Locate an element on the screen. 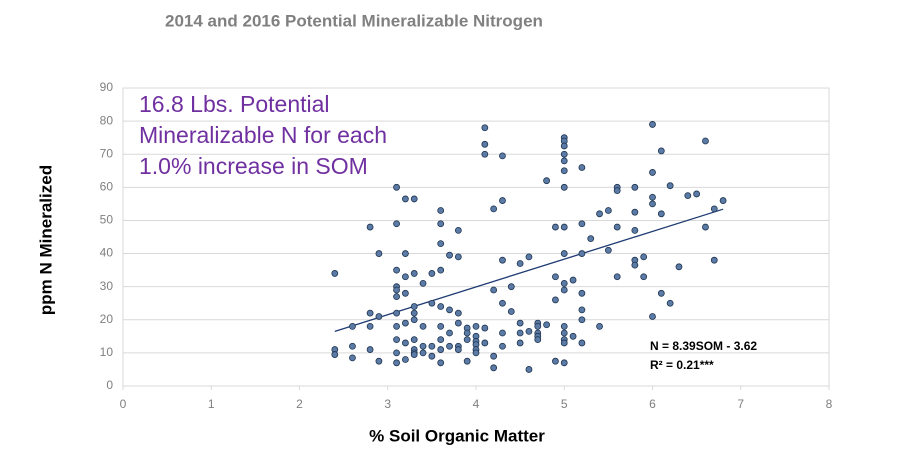 This screenshot has height=476, width=900. y-tick-label: 40 is located at coordinates (107, 253).